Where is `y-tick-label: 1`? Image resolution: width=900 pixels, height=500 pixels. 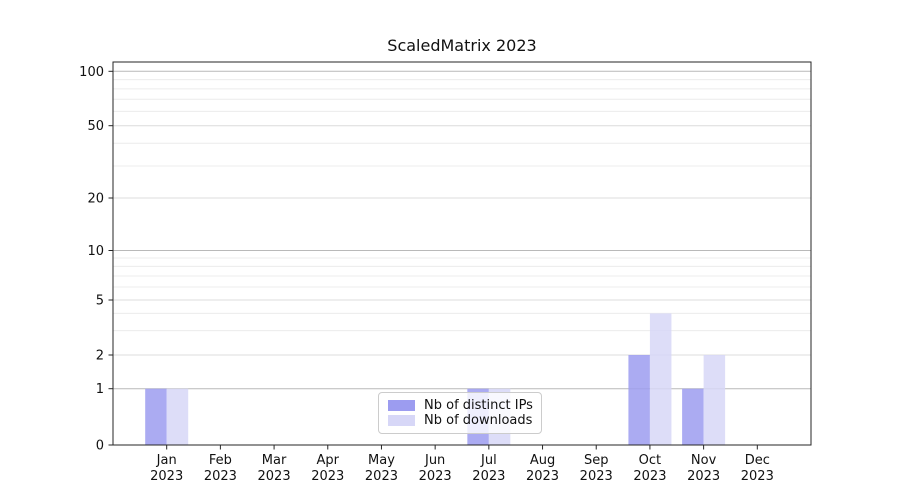
y-tick-label: 1 is located at coordinates (100, 389).